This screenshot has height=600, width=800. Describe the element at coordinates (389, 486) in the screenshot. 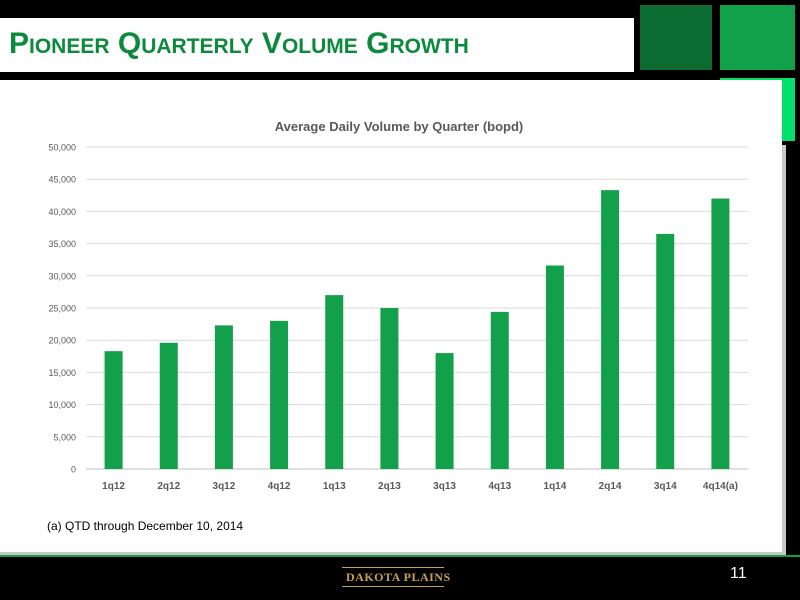

I see `x-tick-label: 2q13` at that location.